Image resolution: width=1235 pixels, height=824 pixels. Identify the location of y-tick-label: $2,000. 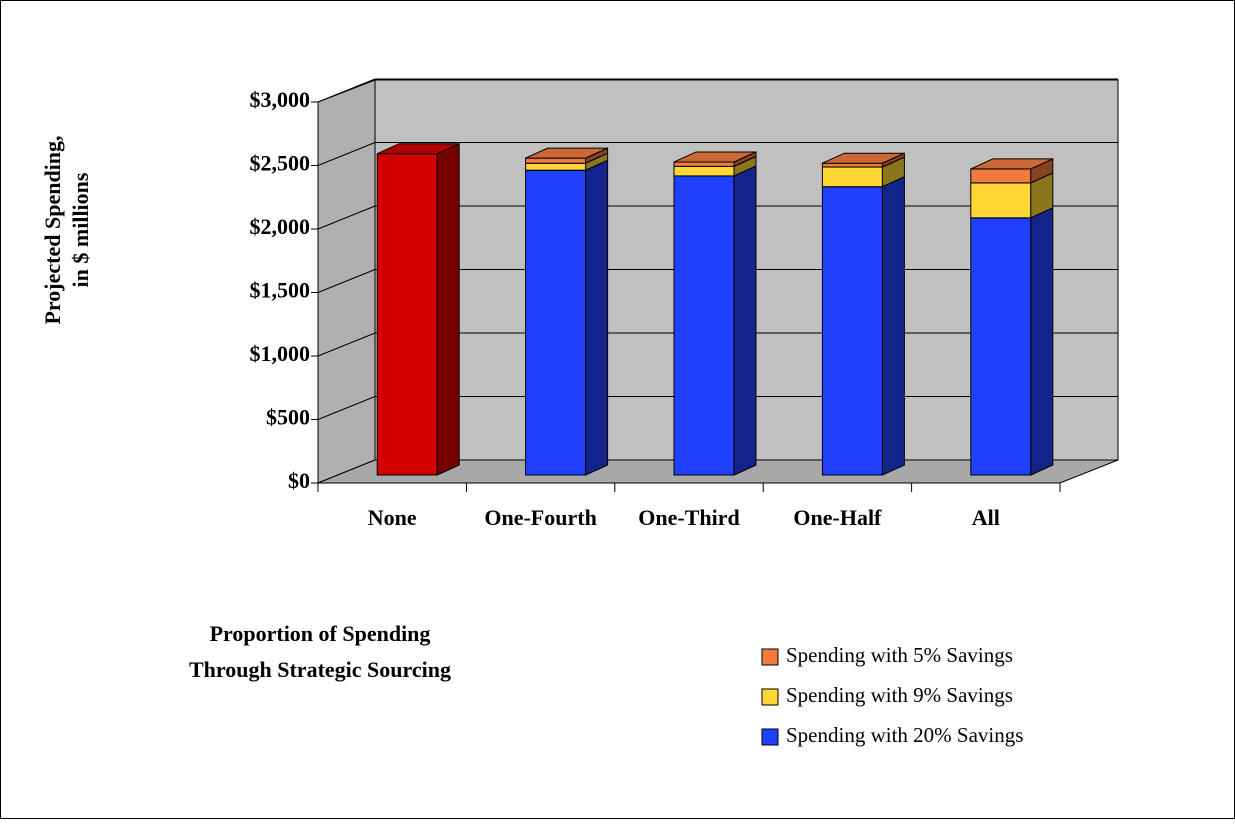
(280, 226).